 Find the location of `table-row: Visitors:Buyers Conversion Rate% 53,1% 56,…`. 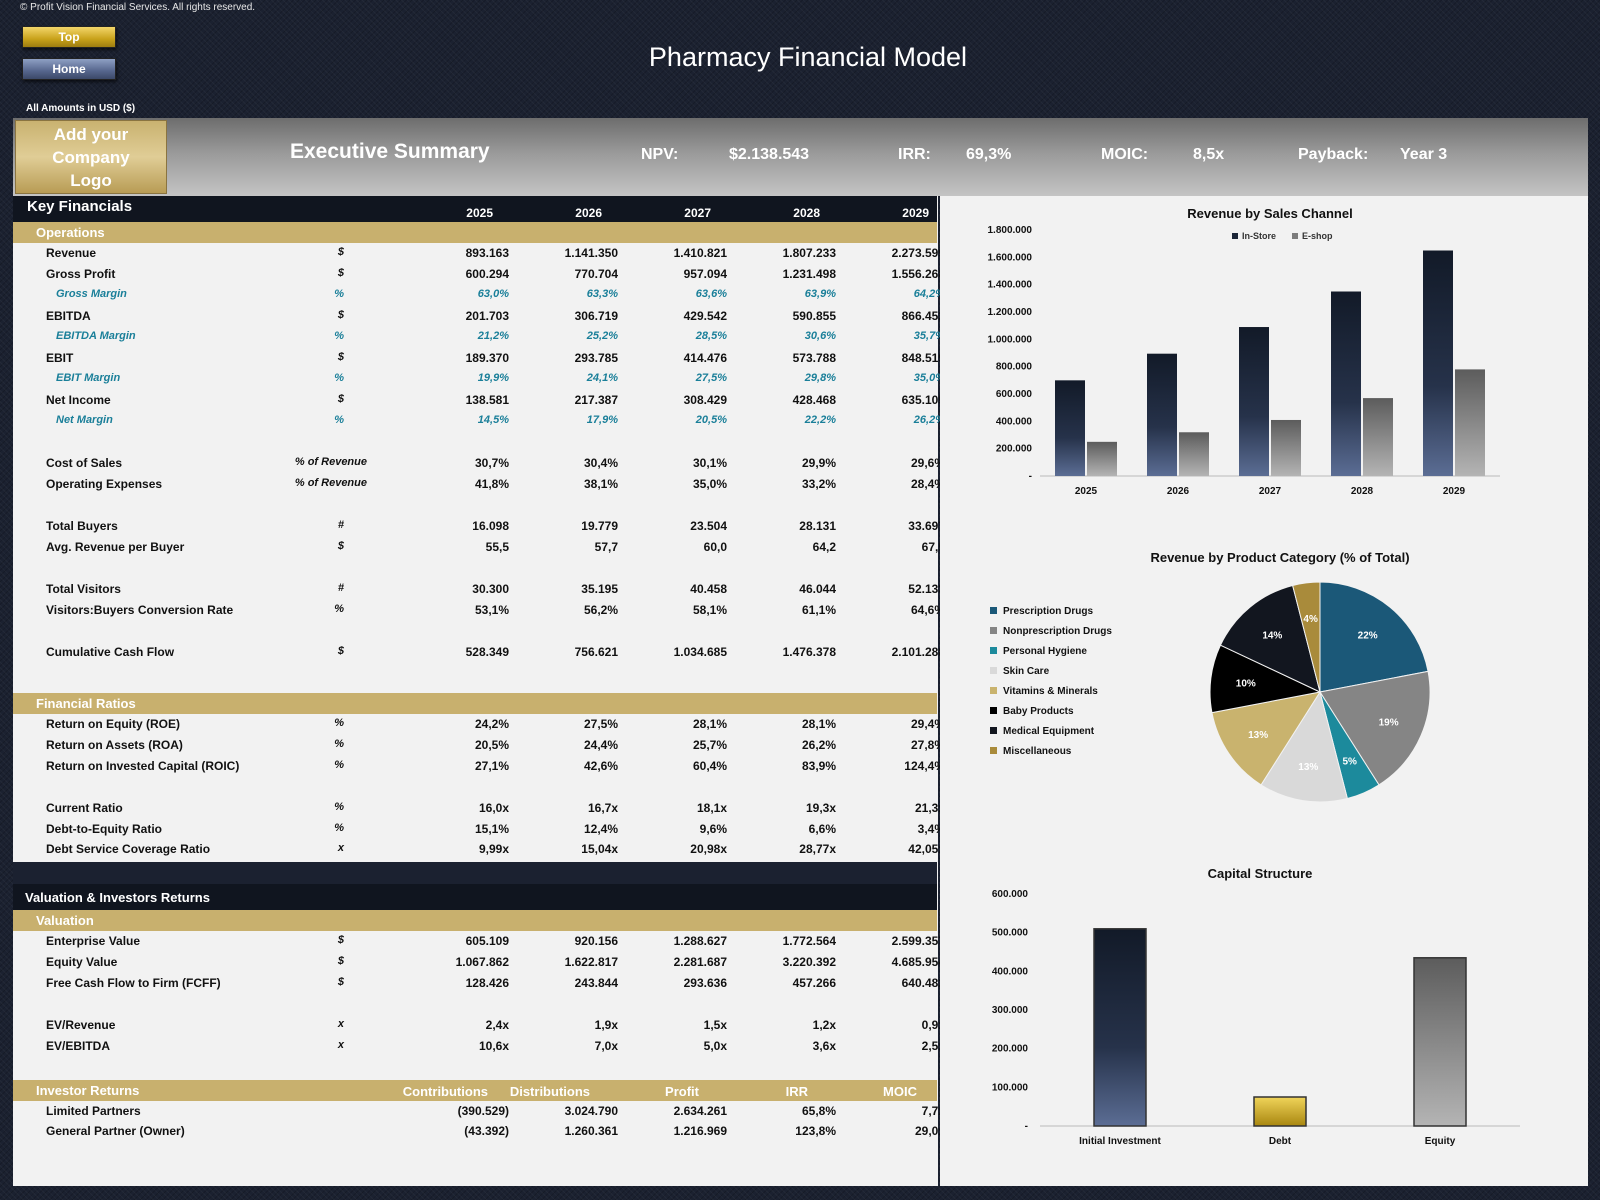

table-row: Visitors:Buyers Conversion Rate% 53,1% 56,… is located at coordinates (479, 610).